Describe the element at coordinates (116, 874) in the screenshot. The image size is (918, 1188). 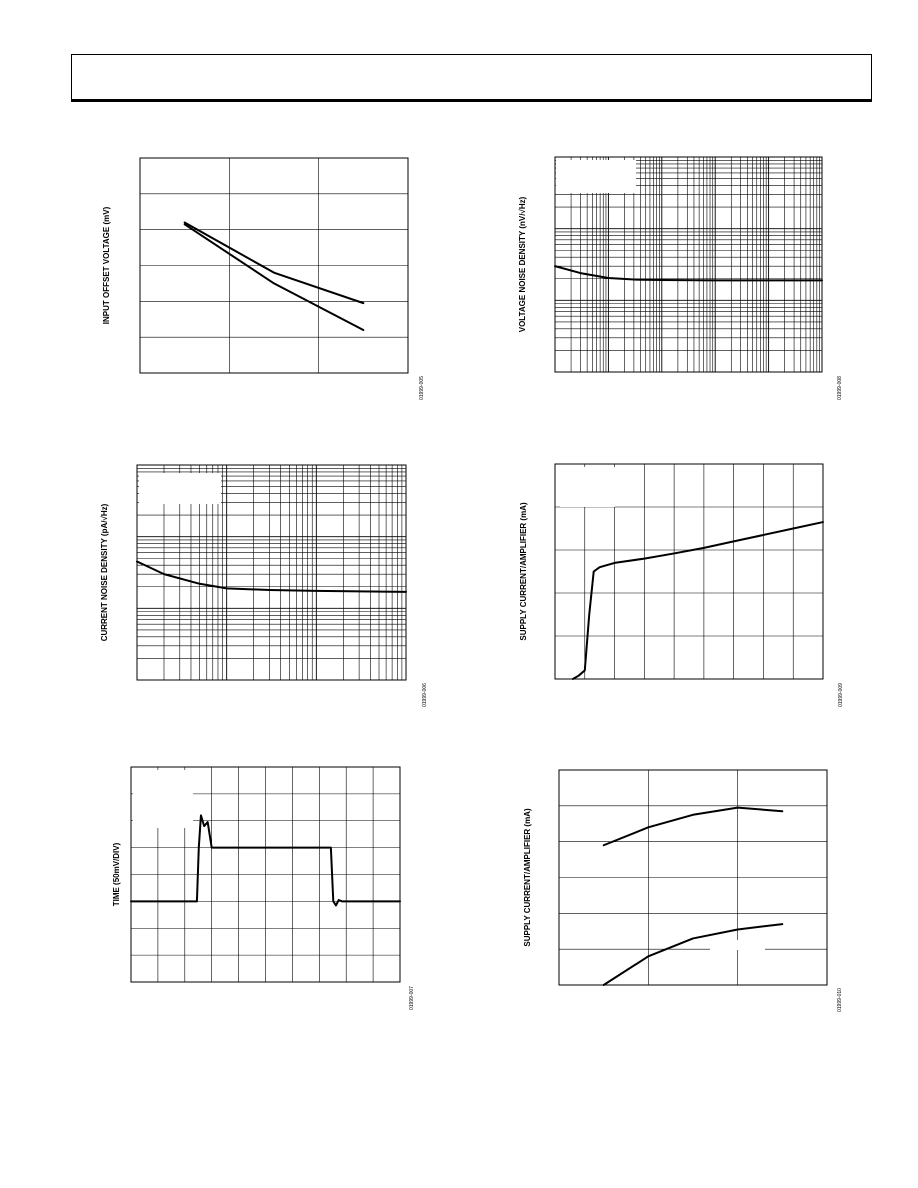
I see `y-axis-label: TIME (50mV/DIV)` at that location.